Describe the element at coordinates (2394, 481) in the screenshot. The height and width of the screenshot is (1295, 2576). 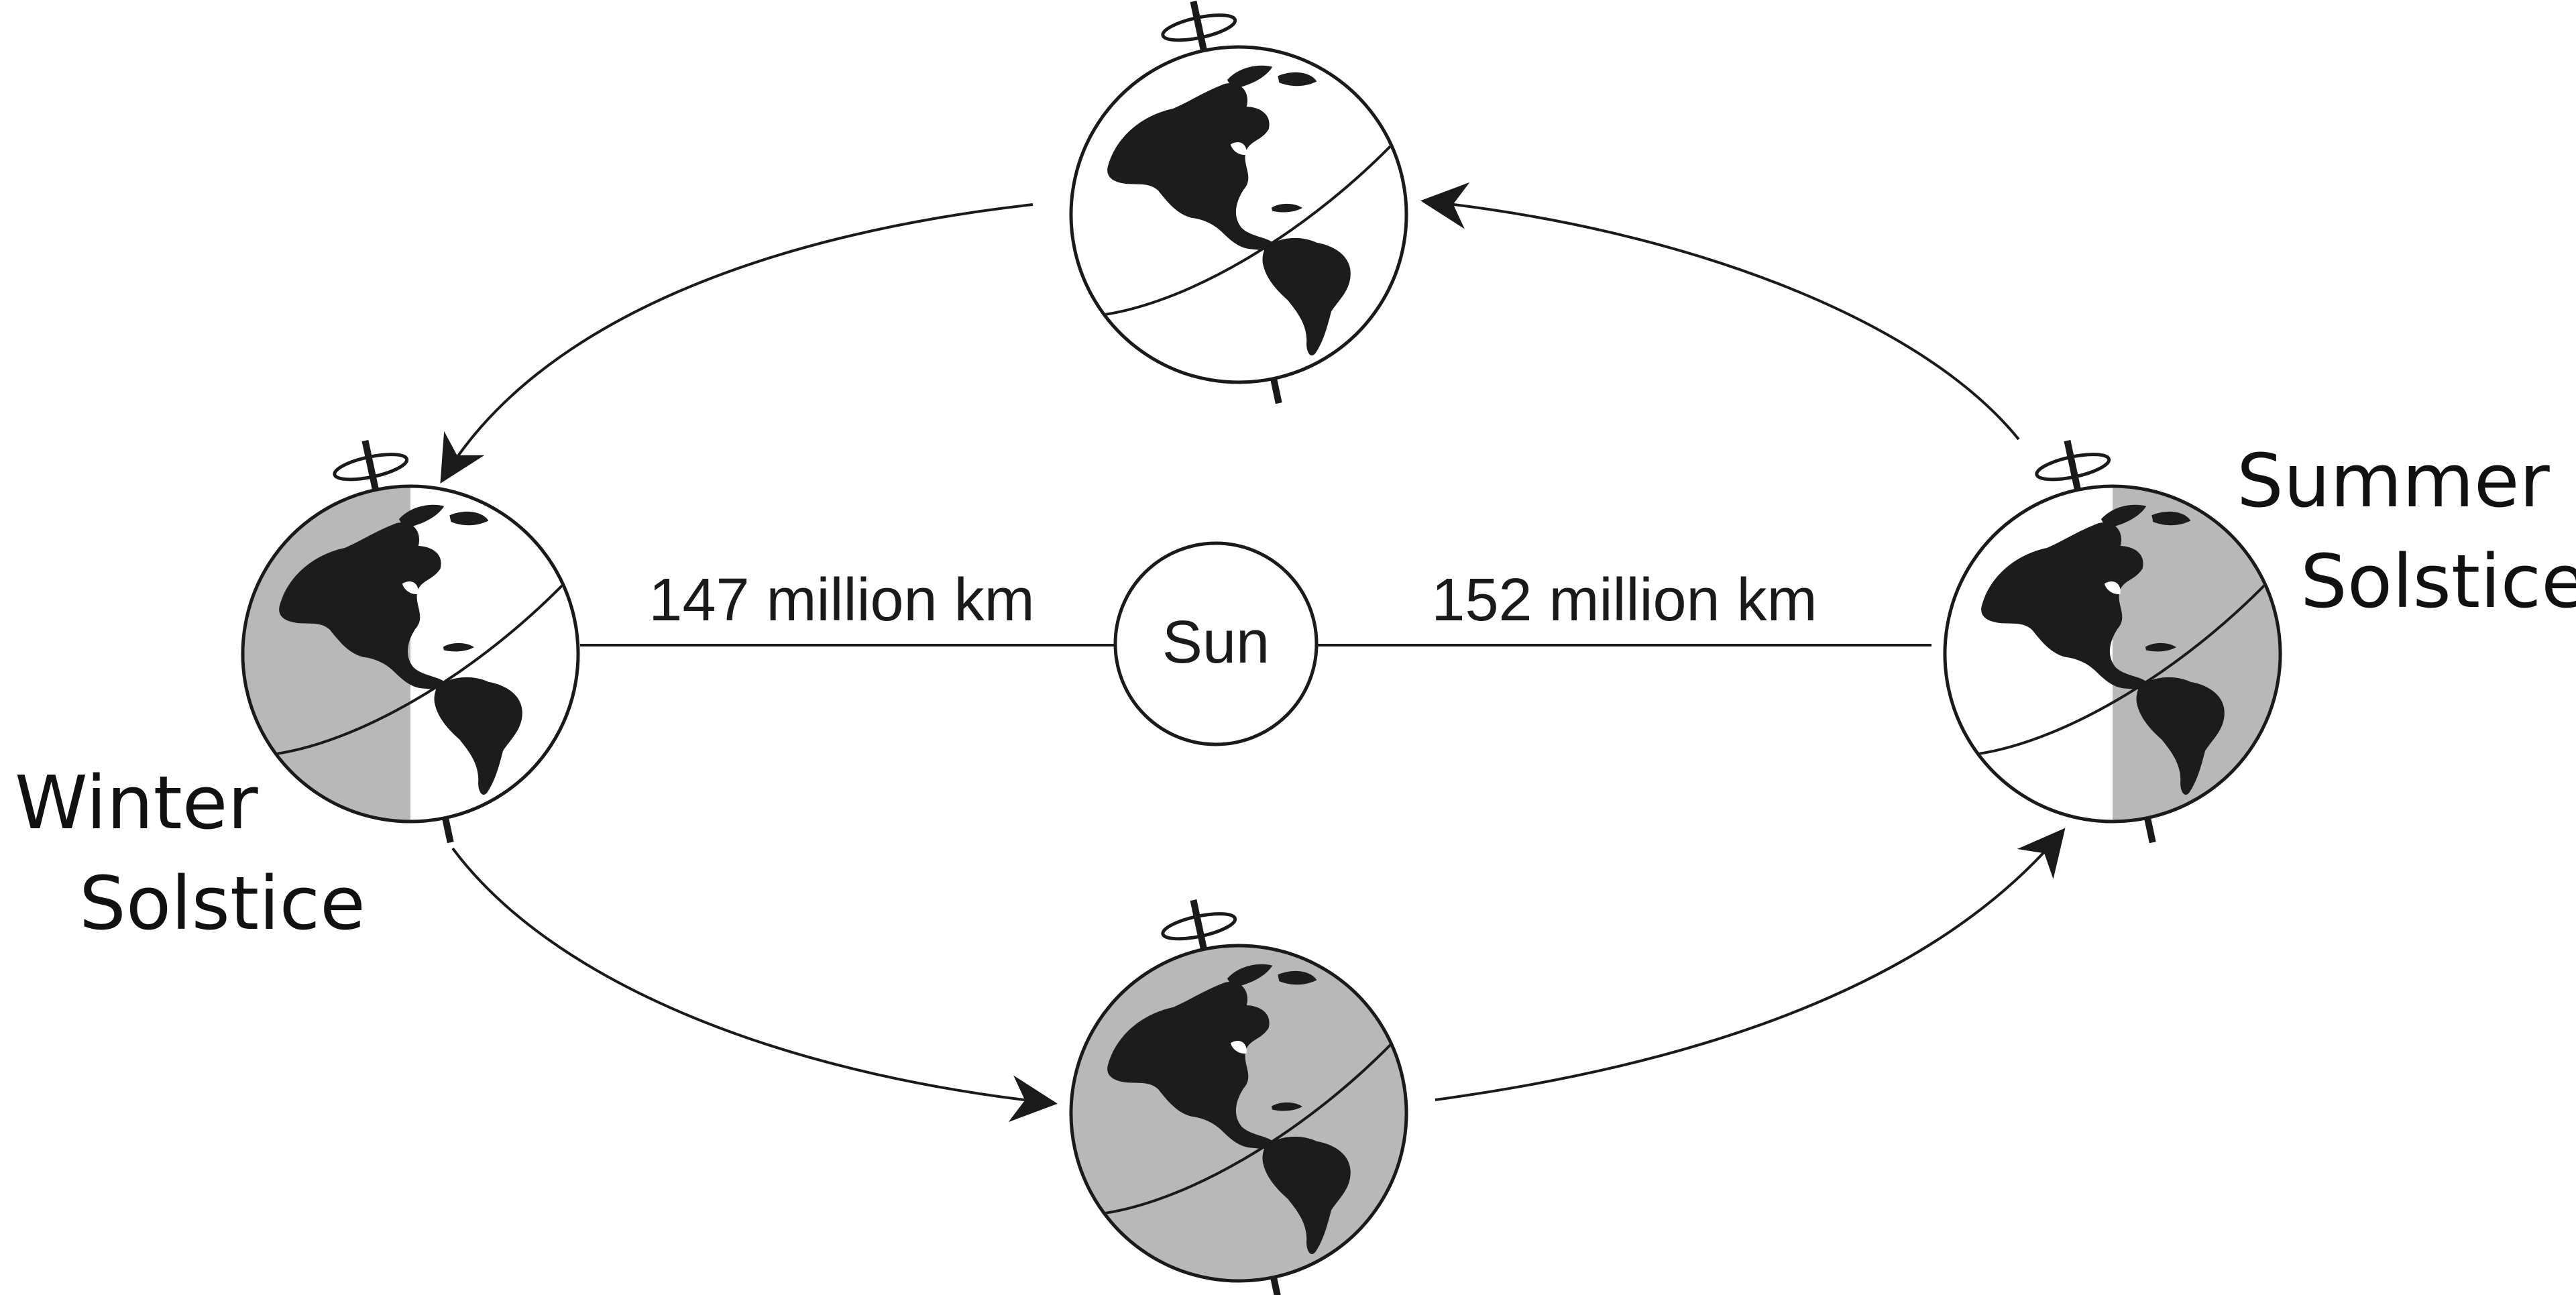
I see `summer-label-line1: Summer` at that location.